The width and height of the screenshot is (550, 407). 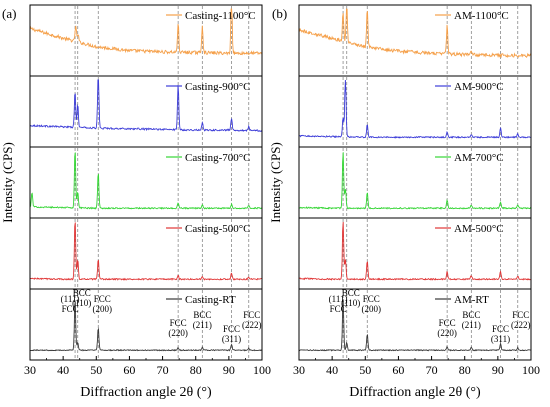 I want to click on series-strip: Casting-1100°C, so click(x=146, y=40).